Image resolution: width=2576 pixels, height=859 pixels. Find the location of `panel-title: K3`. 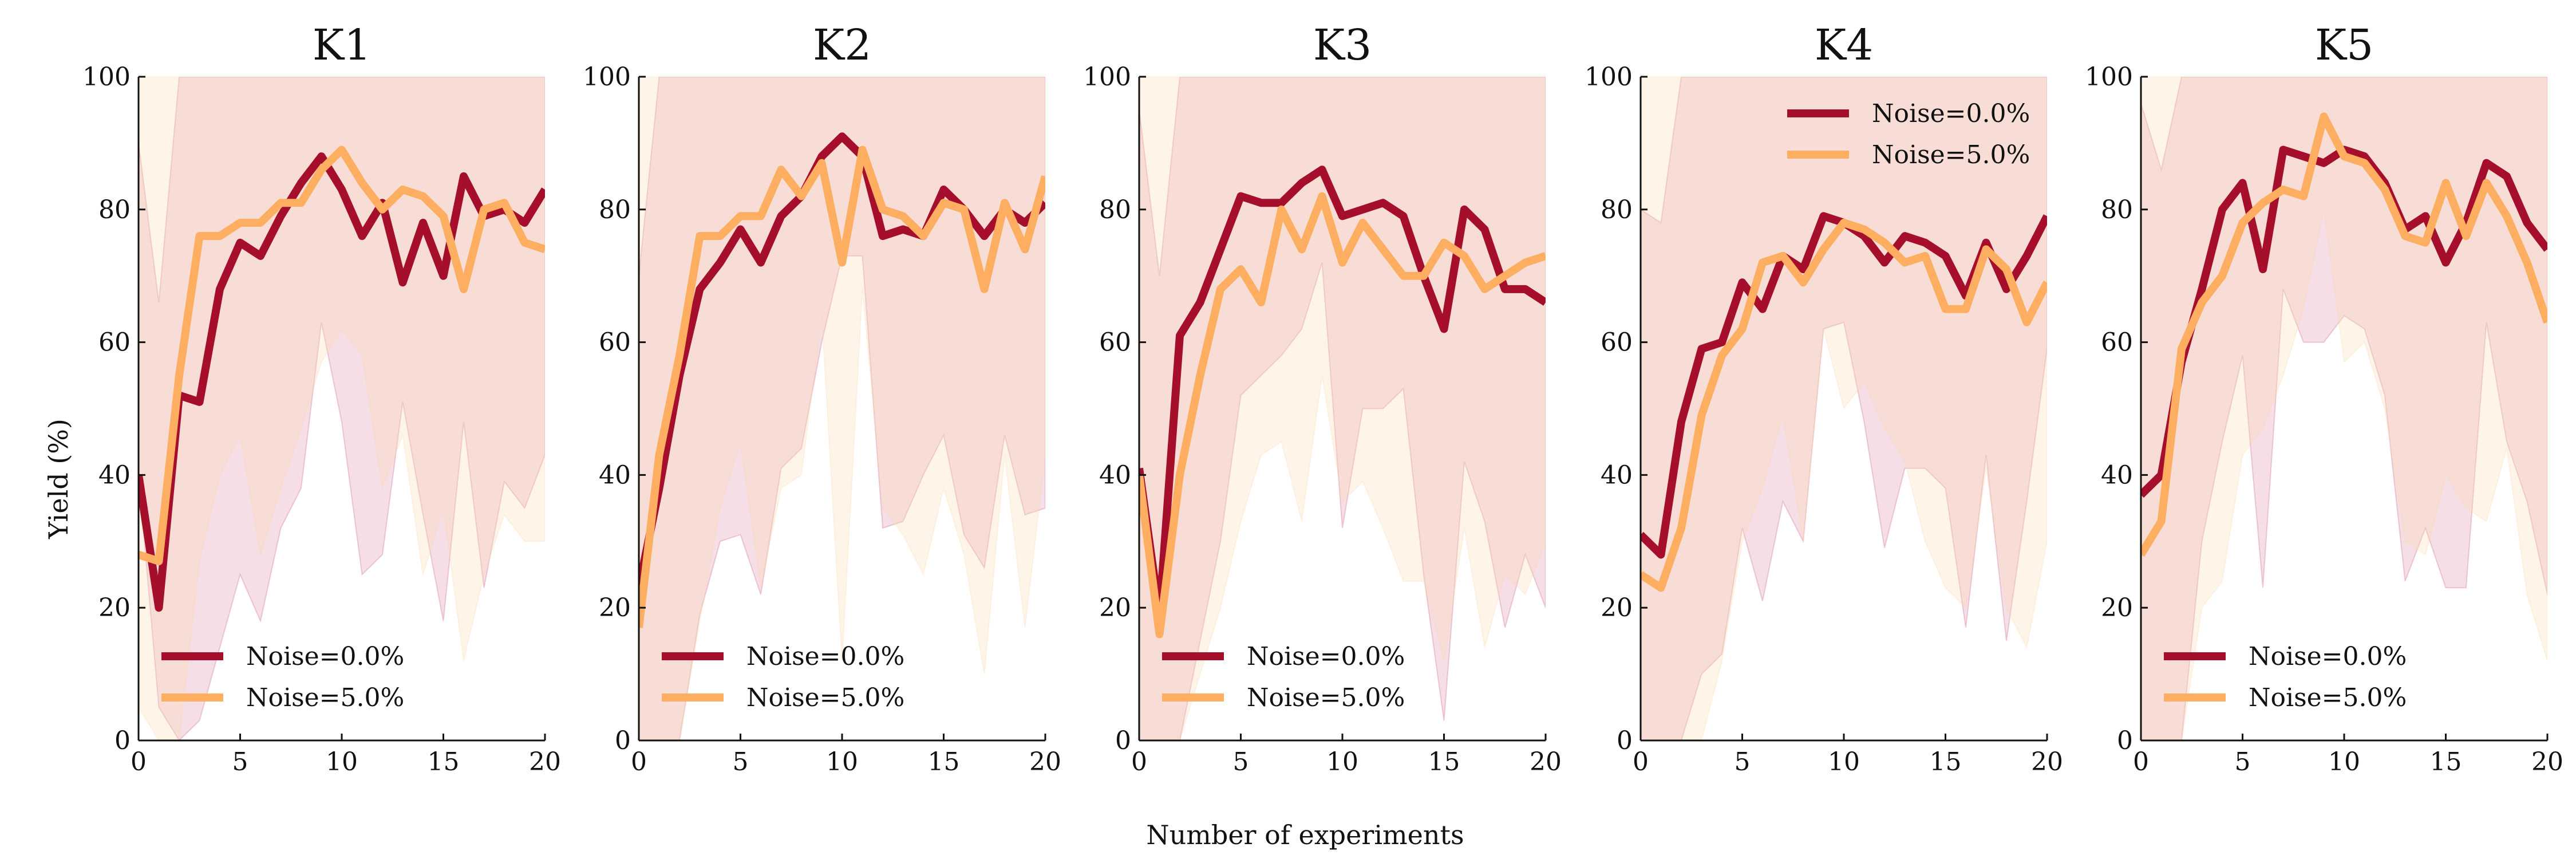

panel-title: K3 is located at coordinates (1342, 45).